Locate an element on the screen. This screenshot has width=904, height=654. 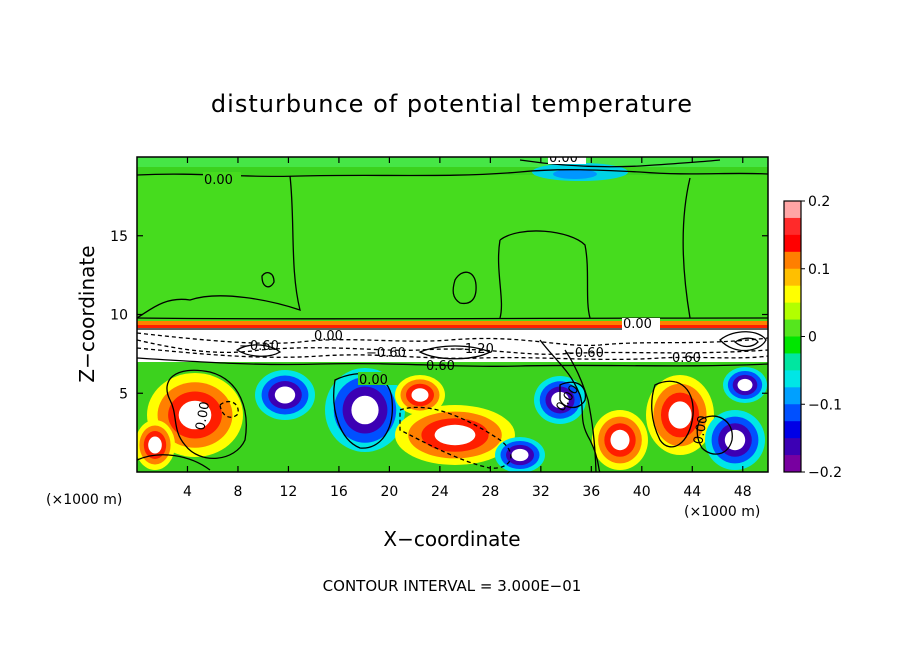
lower-field is located at coordinates (452, 417).